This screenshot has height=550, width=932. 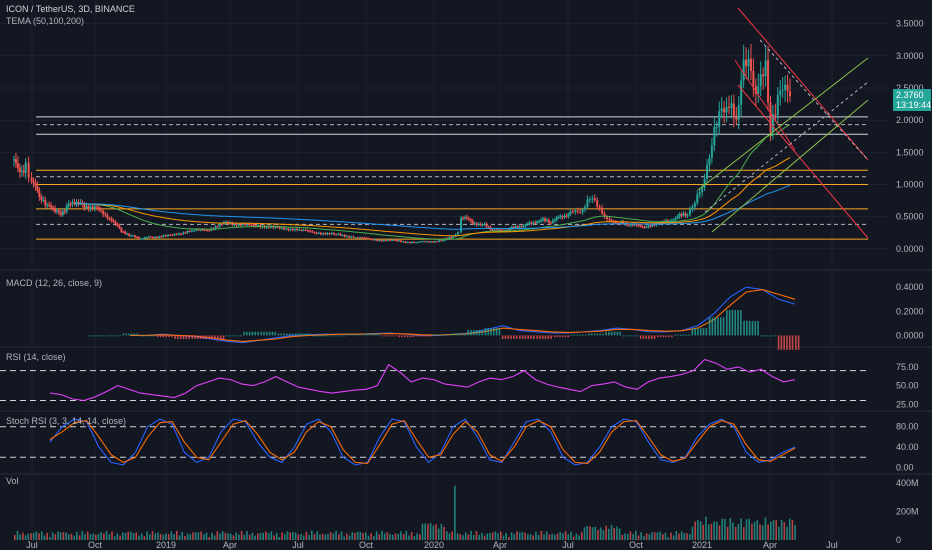 What do you see at coordinates (434, 442) in the screenshot?
I see `stoch-pane` at bounding box center [434, 442].